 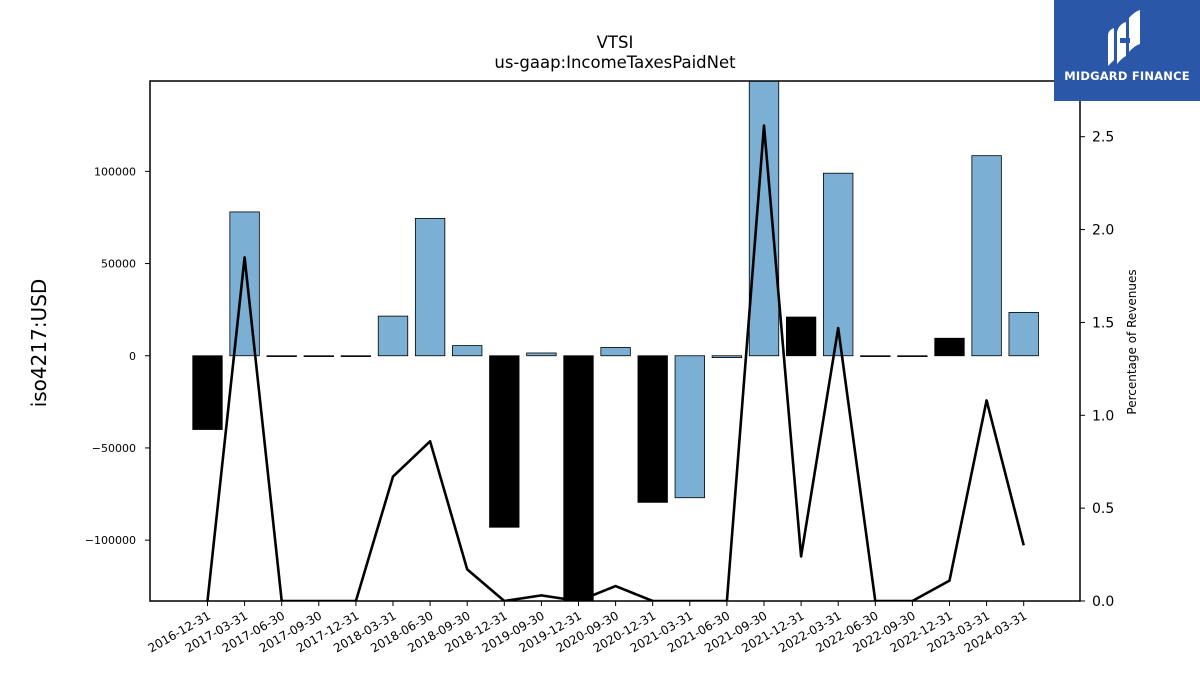 I want to click on y2-tick-label: 0.0, so click(x=1103, y=602).